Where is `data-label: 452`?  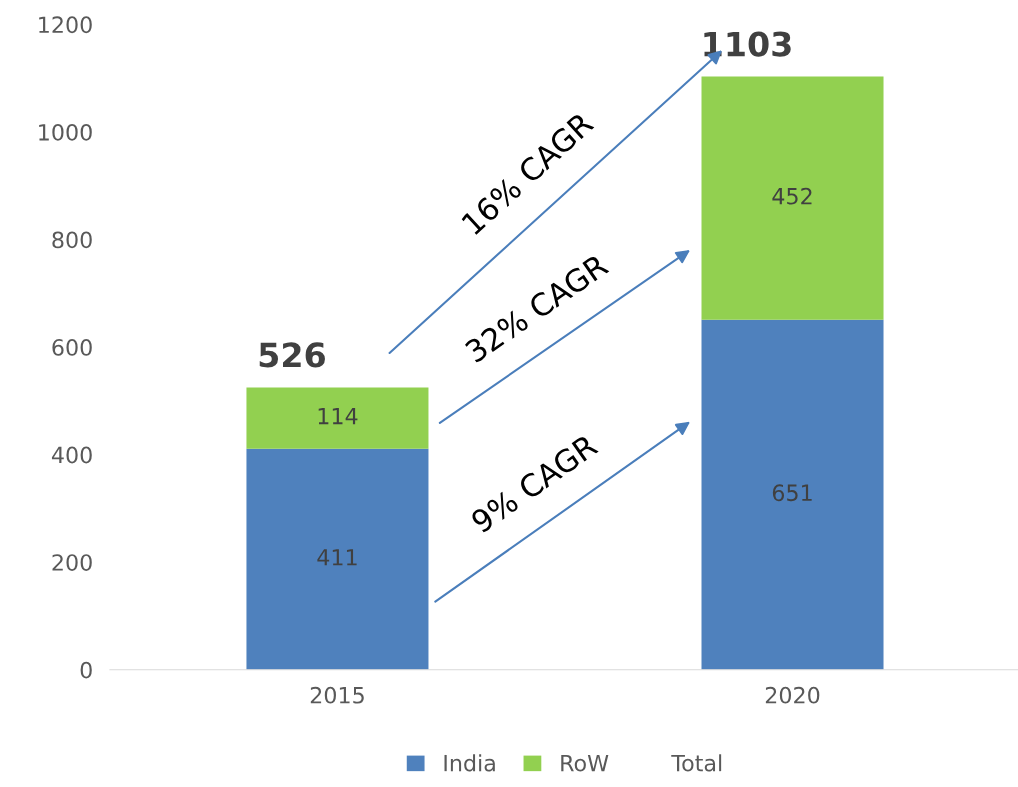
data-label: 452 is located at coordinates (792, 196).